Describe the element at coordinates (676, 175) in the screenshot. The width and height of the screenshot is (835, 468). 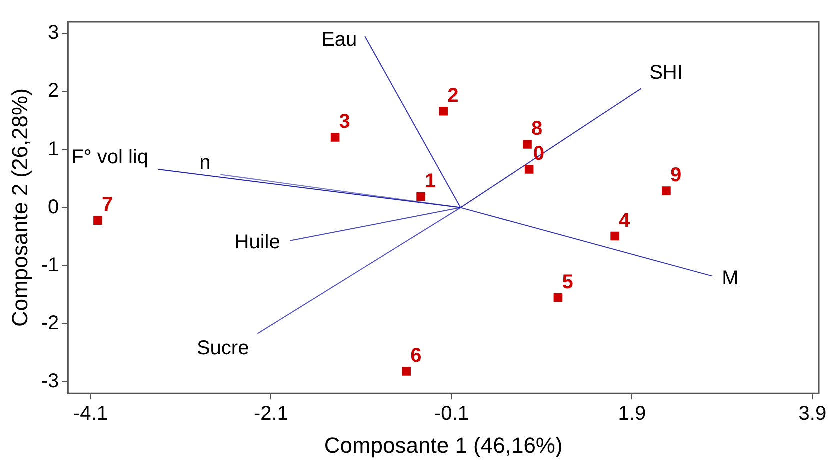
I see `annotation: 9` at that location.